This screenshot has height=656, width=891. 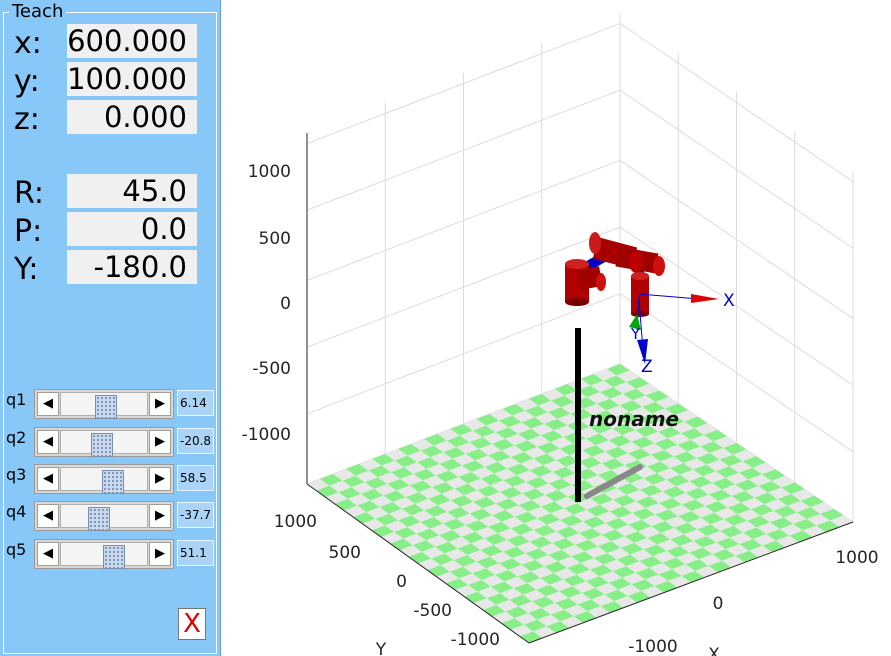 I want to click on joint-label: q4, so click(x=16, y=511).